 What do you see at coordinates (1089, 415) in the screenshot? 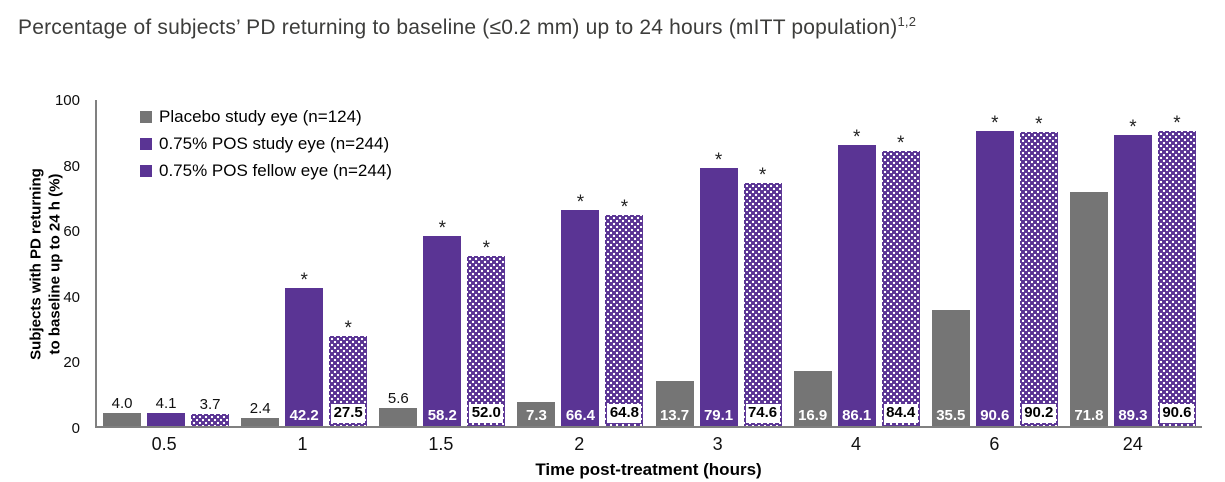
I see `bar-value-label: 71.8` at bounding box center [1089, 415].